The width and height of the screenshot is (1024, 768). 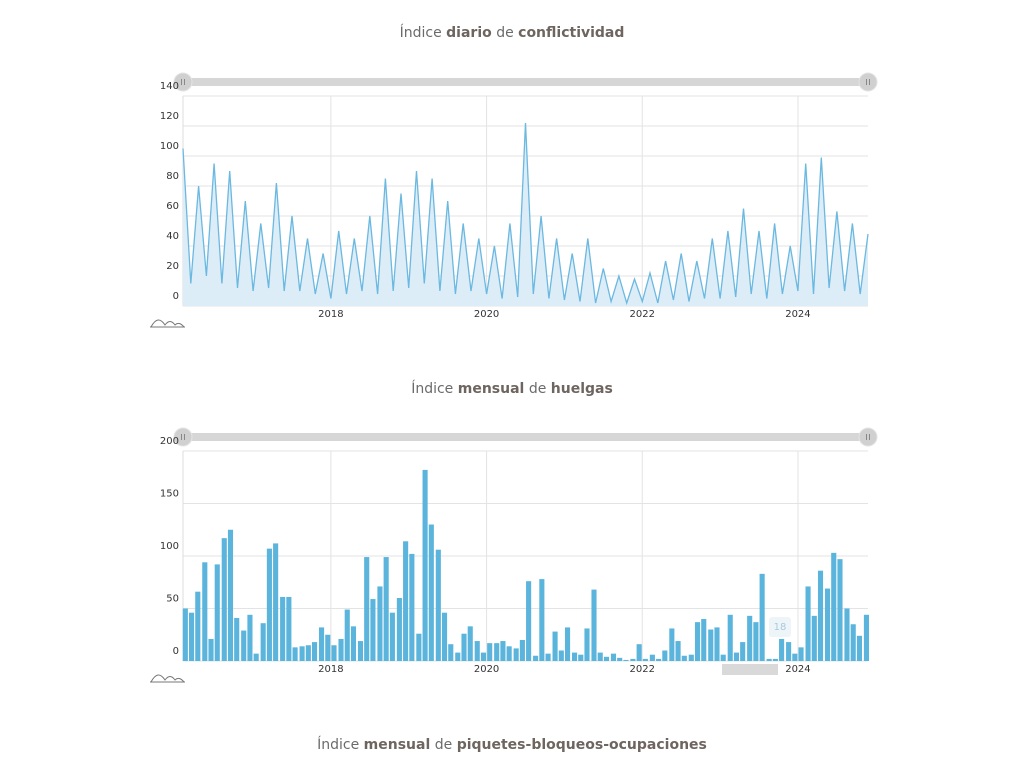 I want to click on chart-title: Índice mensual de huelgas, so click(x=512, y=388).